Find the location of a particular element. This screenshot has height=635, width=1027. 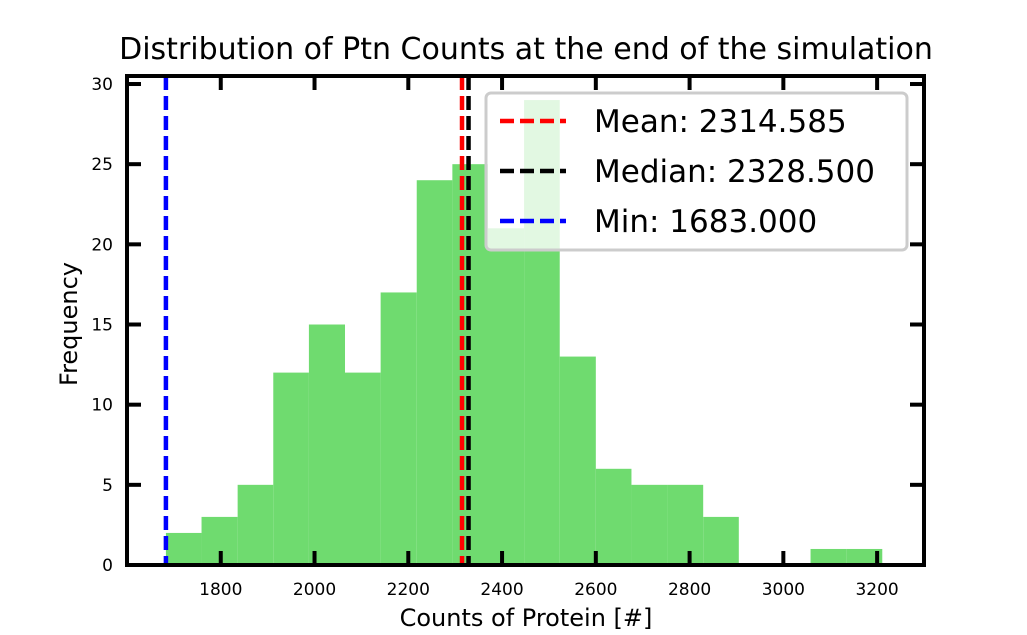

y-axis-label: Frequency is located at coordinates (69, 324).